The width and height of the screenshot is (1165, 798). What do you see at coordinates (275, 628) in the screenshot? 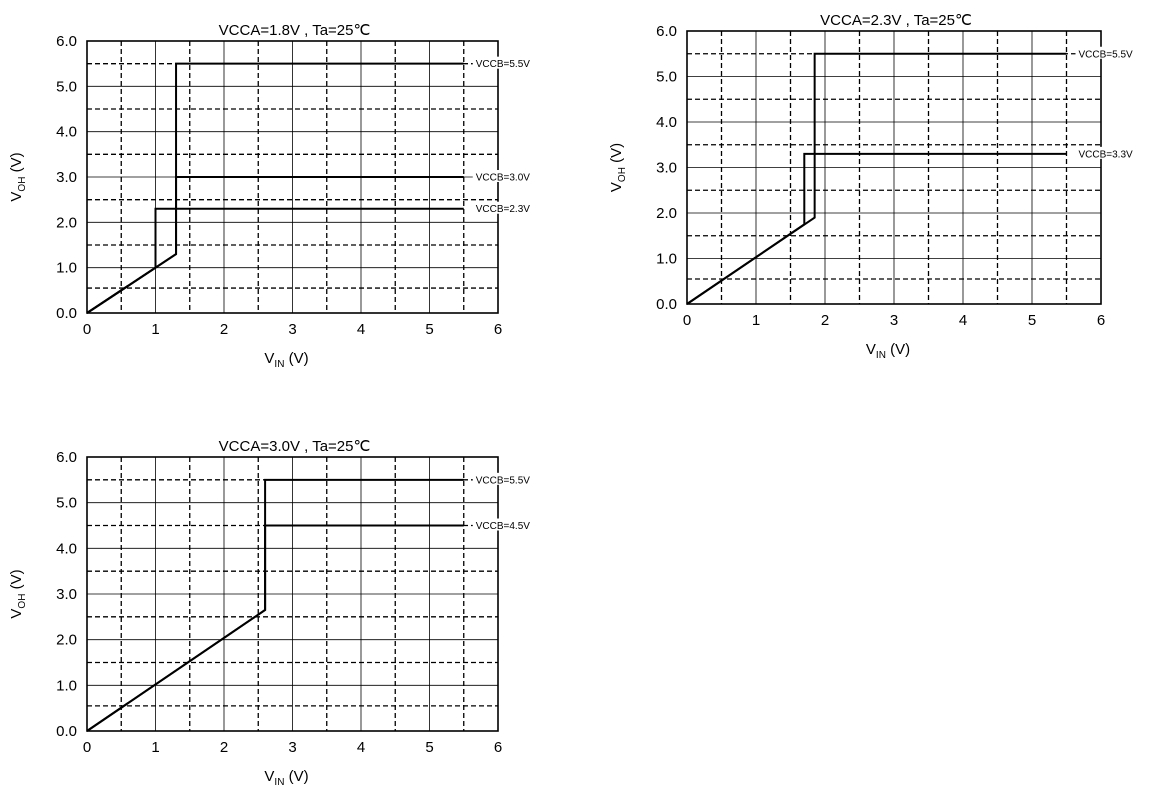
I see `series-line-vccb-4-5v` at bounding box center [275, 628].